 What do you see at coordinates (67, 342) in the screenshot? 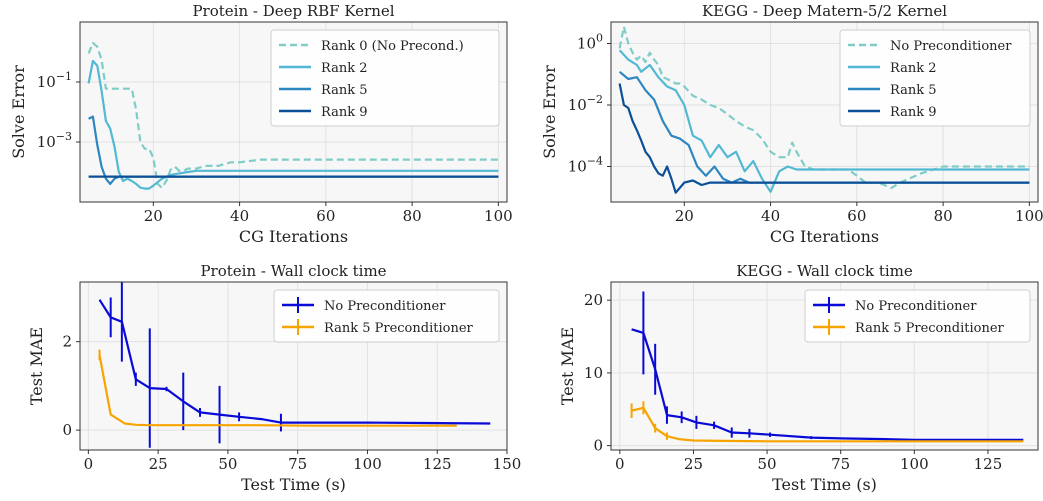
I see `y-tick-label: 2` at bounding box center [67, 342].